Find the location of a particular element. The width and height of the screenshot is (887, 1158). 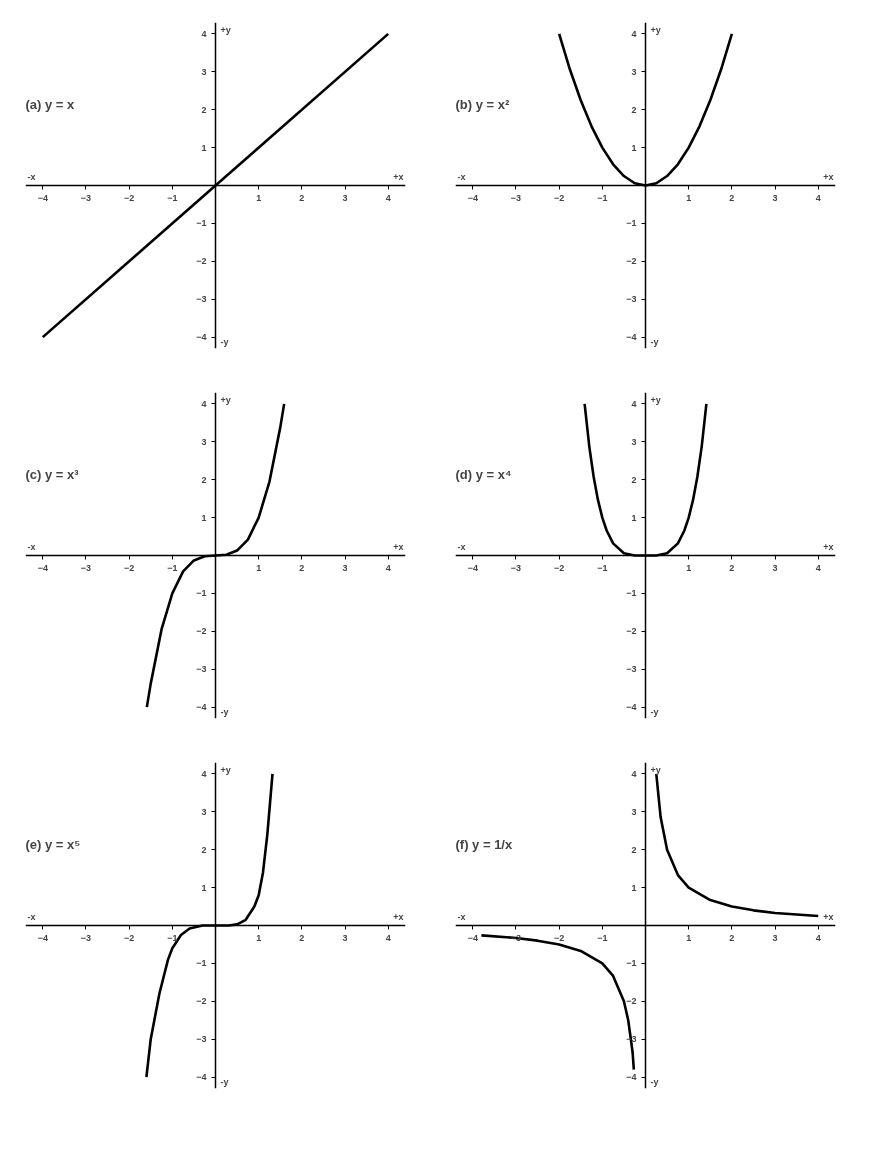

text: (f) y = 1/x is located at coordinates (484, 844).